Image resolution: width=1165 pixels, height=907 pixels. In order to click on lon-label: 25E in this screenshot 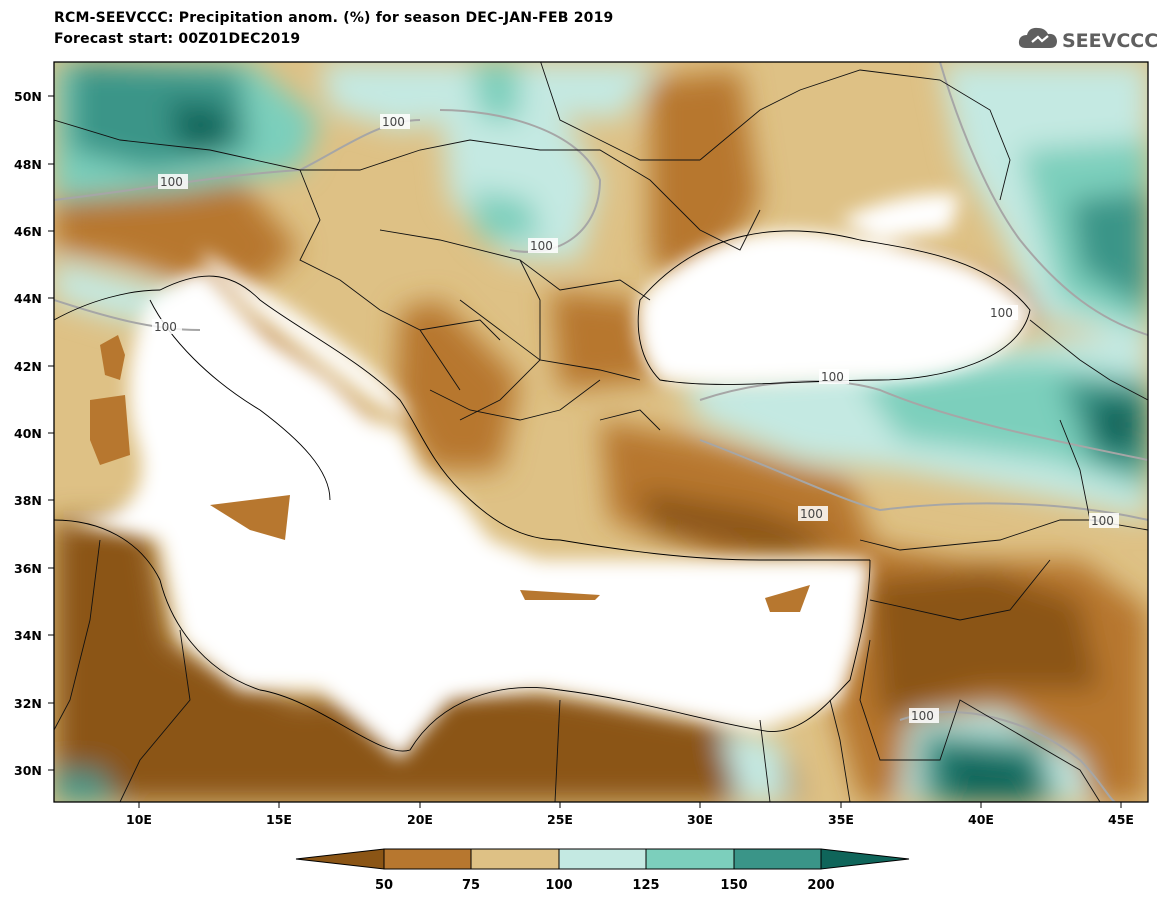, I will do `click(560, 819)`.